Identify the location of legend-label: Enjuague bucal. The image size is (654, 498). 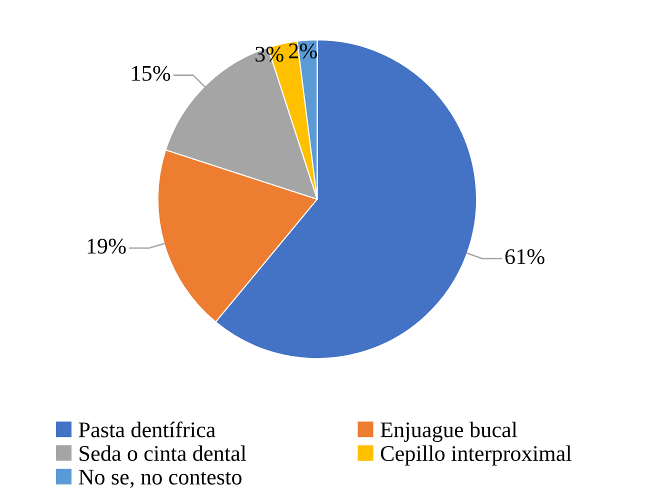
(449, 432).